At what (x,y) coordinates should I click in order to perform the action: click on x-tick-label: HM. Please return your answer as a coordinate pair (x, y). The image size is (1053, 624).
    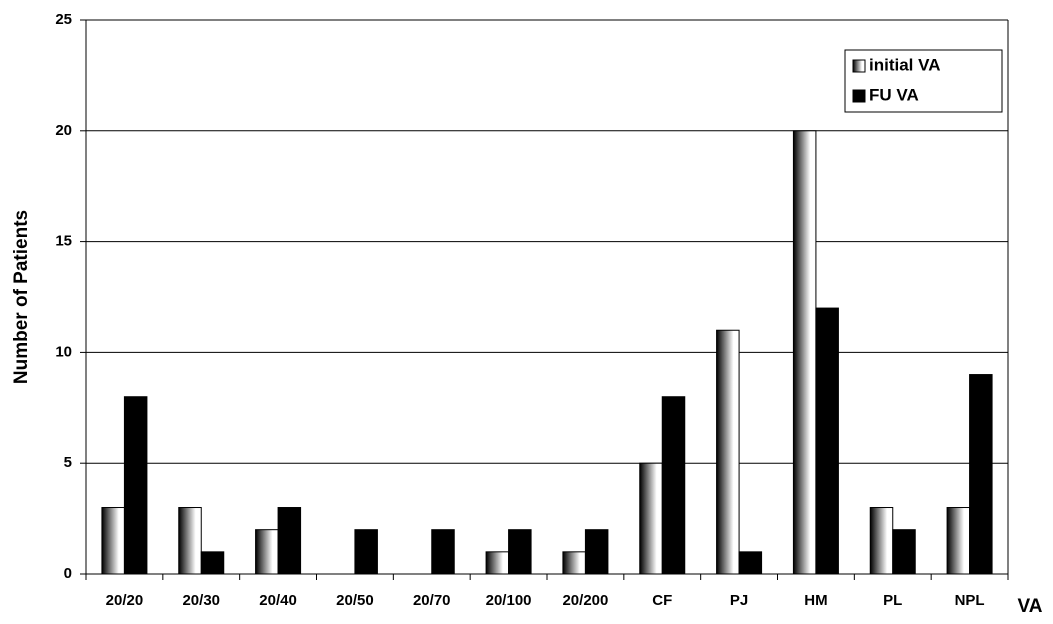
    Looking at the image, I should click on (815, 600).